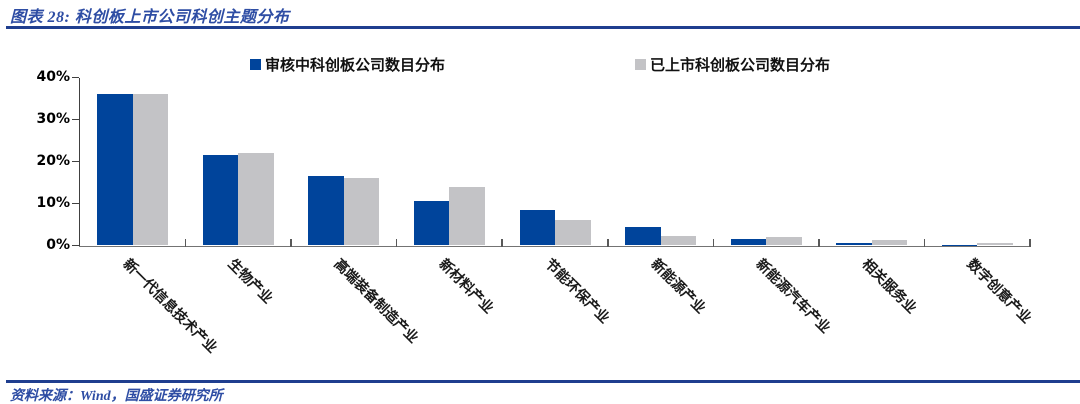 Image resolution: width=1080 pixels, height=404 pixels. I want to click on legend-swatch-blue-icon, so click(255, 64).